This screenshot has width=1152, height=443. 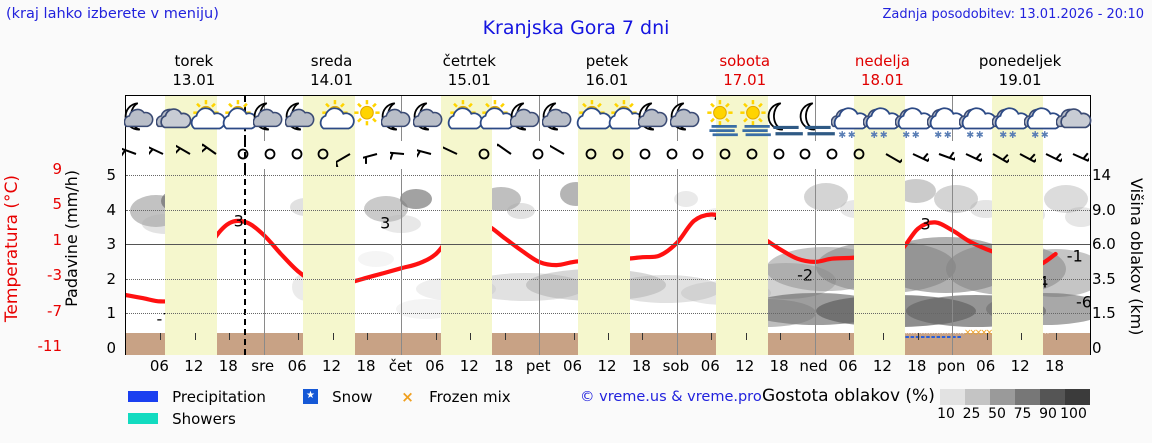 I want to click on weather-icon-night-fog, so click(x=818, y=118).